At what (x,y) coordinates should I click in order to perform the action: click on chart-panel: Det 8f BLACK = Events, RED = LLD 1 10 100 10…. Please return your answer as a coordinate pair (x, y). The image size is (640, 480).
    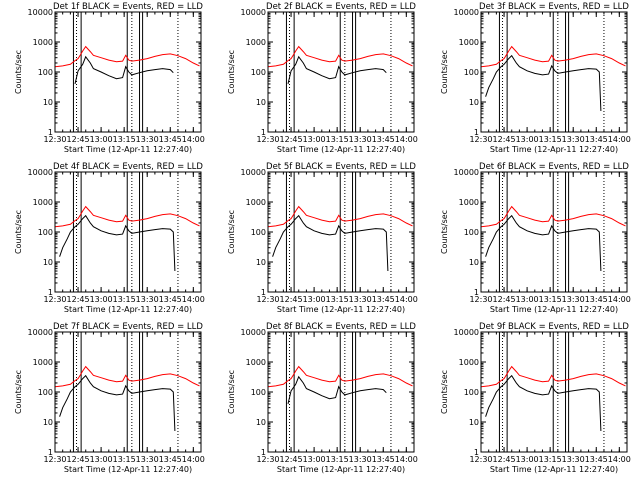
    Looking at the image, I should click on (322, 398).